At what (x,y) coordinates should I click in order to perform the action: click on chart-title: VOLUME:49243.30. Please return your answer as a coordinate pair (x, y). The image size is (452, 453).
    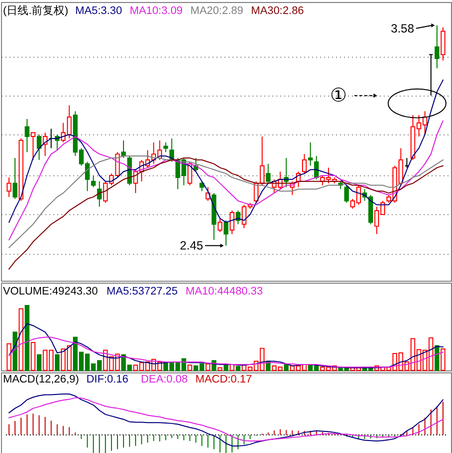
    Looking at the image, I should click on (50, 292).